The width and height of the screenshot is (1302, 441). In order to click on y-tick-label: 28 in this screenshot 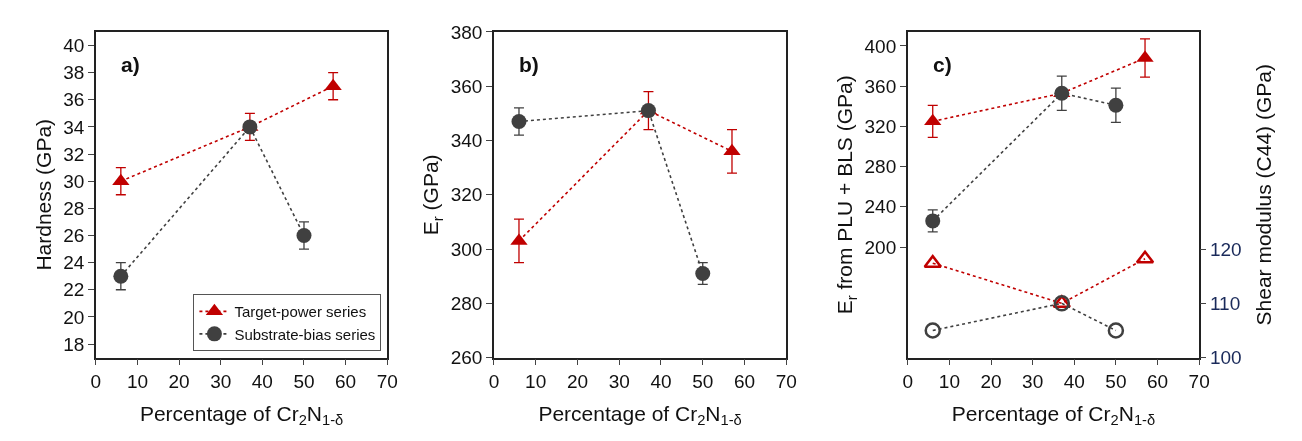, I will do `click(74, 208)`.